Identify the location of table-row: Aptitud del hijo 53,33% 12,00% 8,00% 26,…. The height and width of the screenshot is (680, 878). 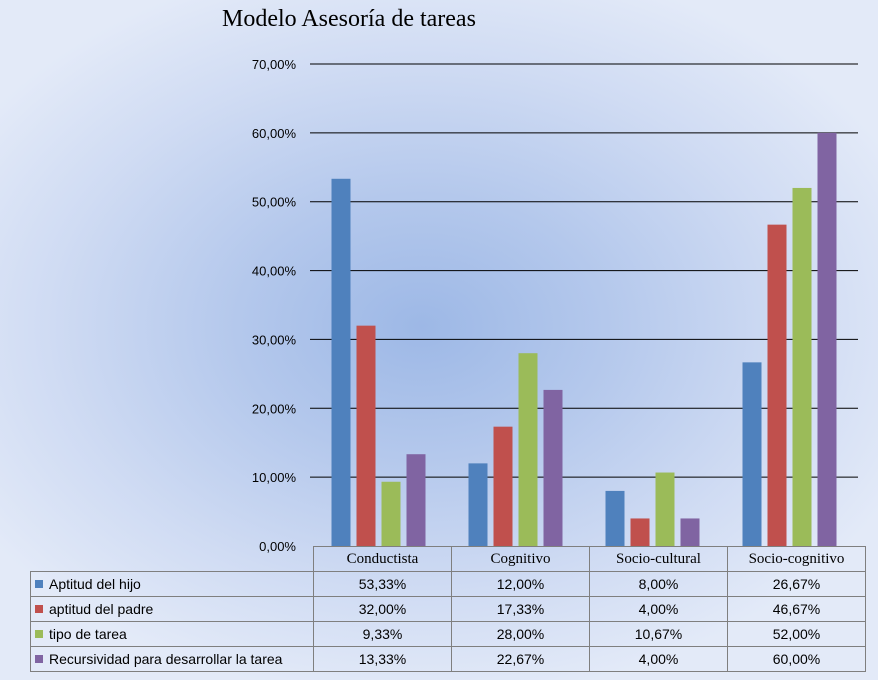
(448, 584).